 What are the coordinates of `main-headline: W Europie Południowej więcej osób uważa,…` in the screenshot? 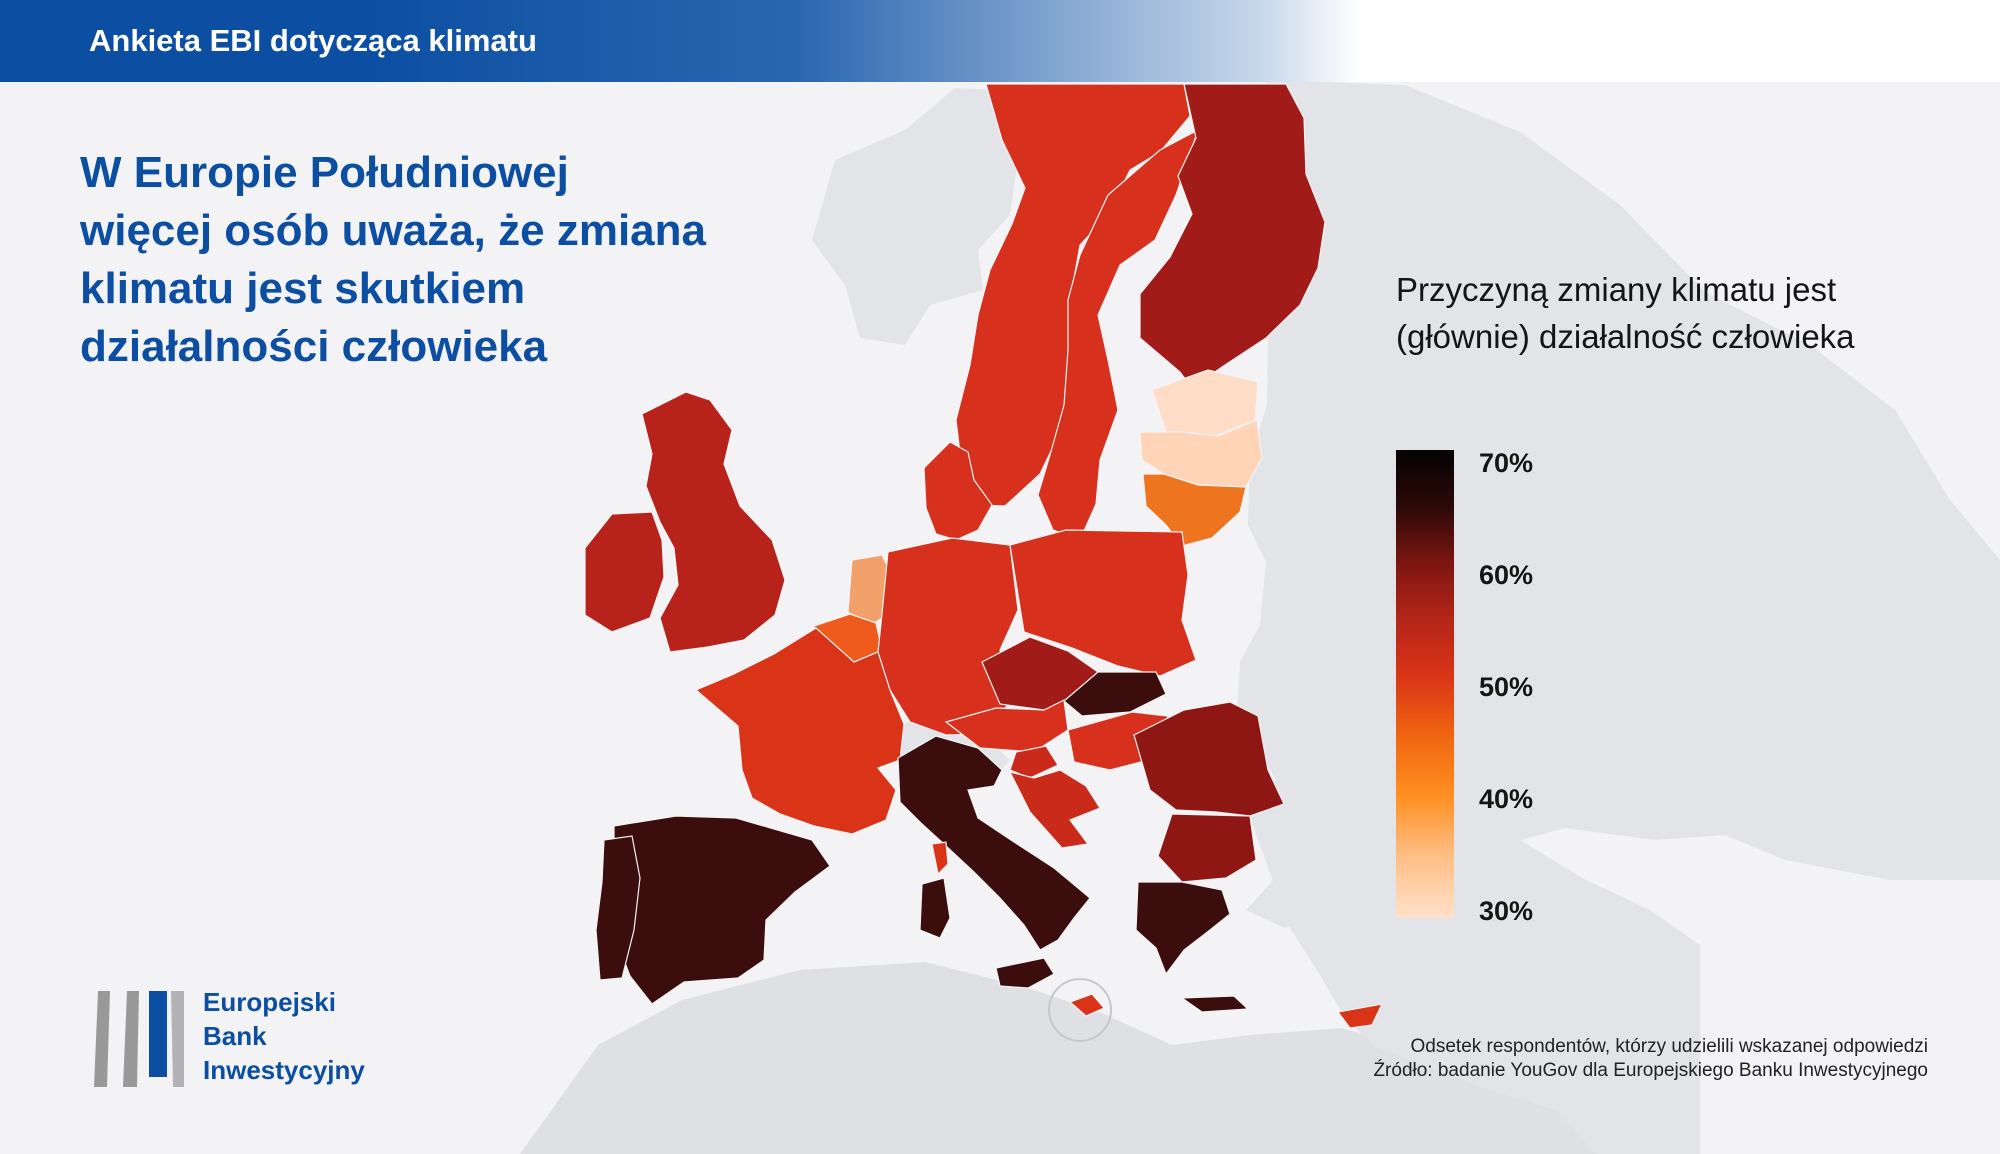 It's located at (460, 260).